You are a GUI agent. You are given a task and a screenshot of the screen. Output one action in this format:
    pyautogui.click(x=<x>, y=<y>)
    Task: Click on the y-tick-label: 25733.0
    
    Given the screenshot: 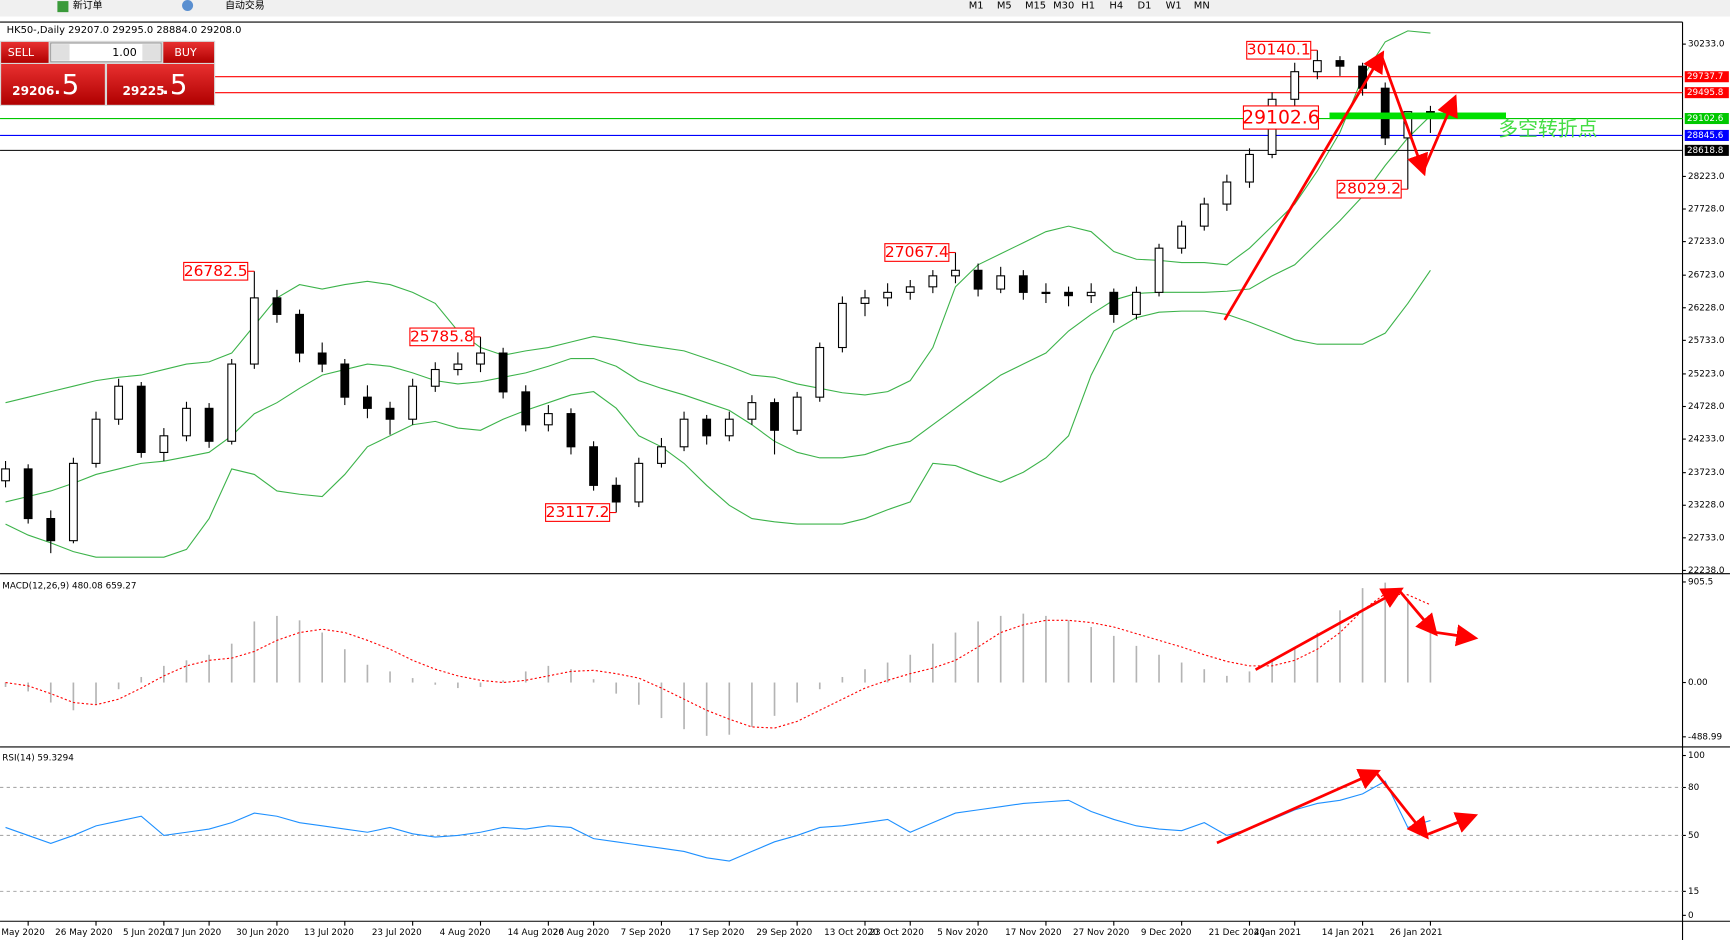 What is the action you would take?
    pyautogui.click(x=1706, y=341)
    